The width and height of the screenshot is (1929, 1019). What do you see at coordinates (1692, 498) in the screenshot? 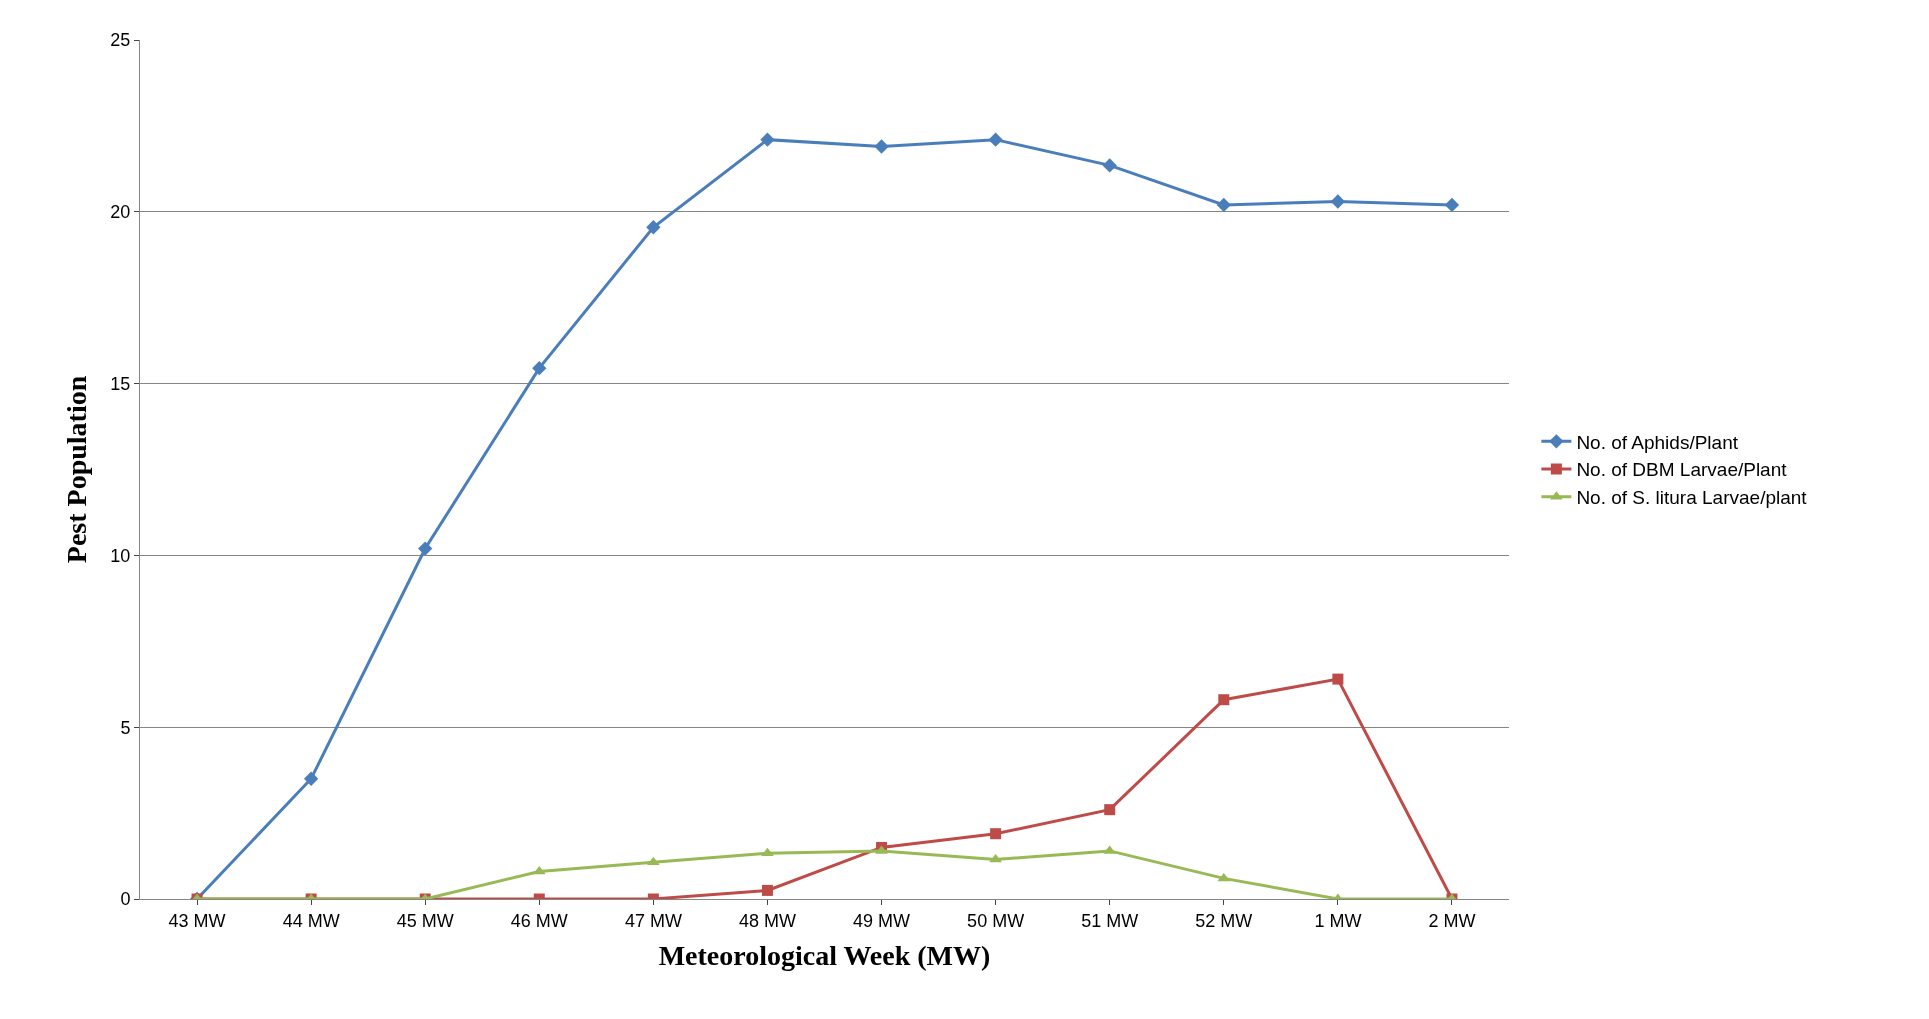
I see `legend-label: No. of S. litura Larvae/plant` at bounding box center [1692, 498].